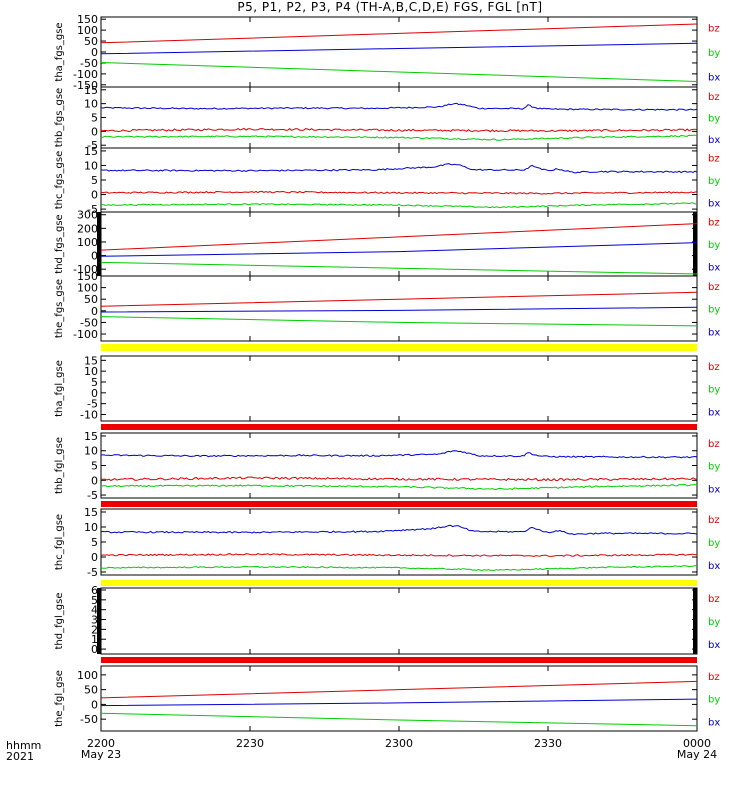 Image resolution: width=750 pixels, height=800 pixels. Describe the element at coordinates (399, 743) in the screenshot. I see `x-tick-label-2: 2300` at that location.